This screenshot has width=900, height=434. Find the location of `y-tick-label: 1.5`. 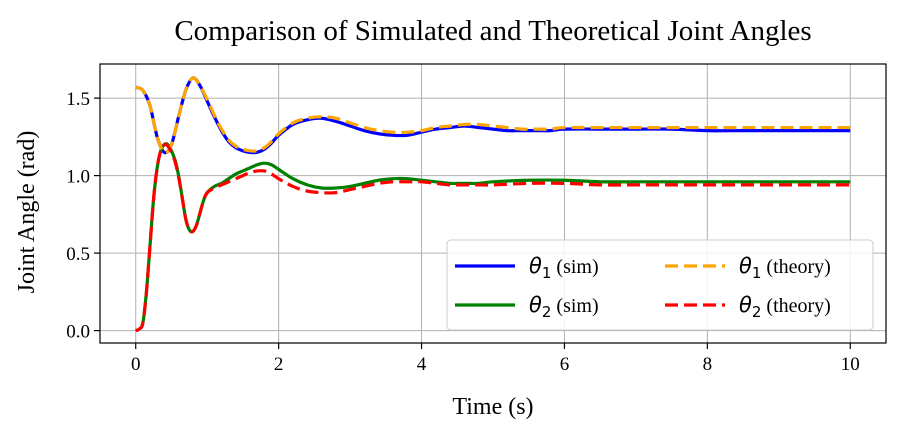

y-tick-label: 1.5 is located at coordinates (78, 99).